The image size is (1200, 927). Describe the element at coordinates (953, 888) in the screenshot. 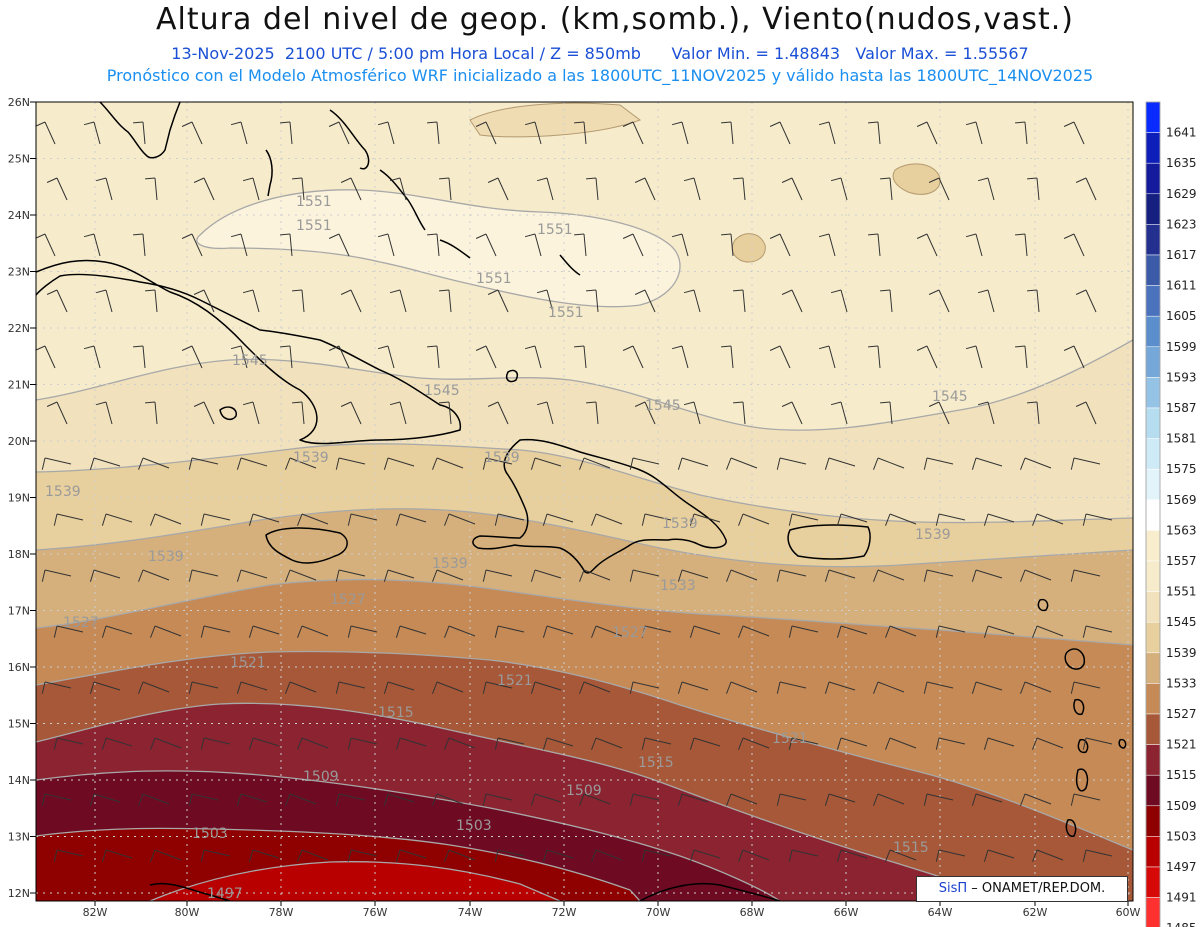

I see `sispi-logo: SisΠ` at that location.